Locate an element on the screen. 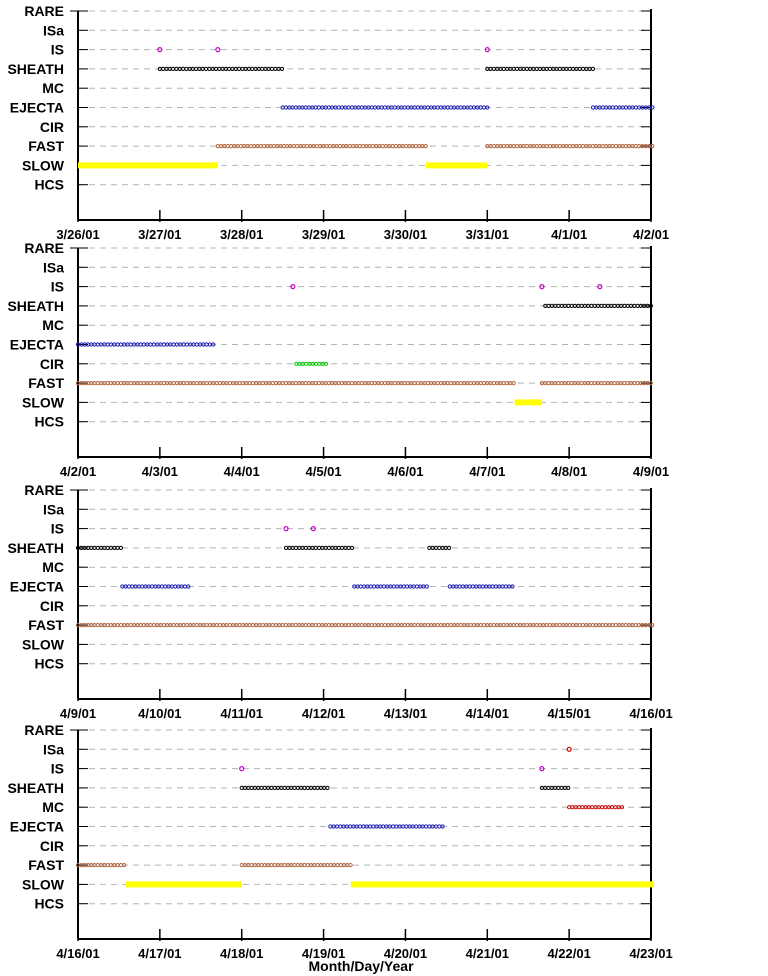  x-tick-label: 3/30/01 is located at coordinates (405, 234).